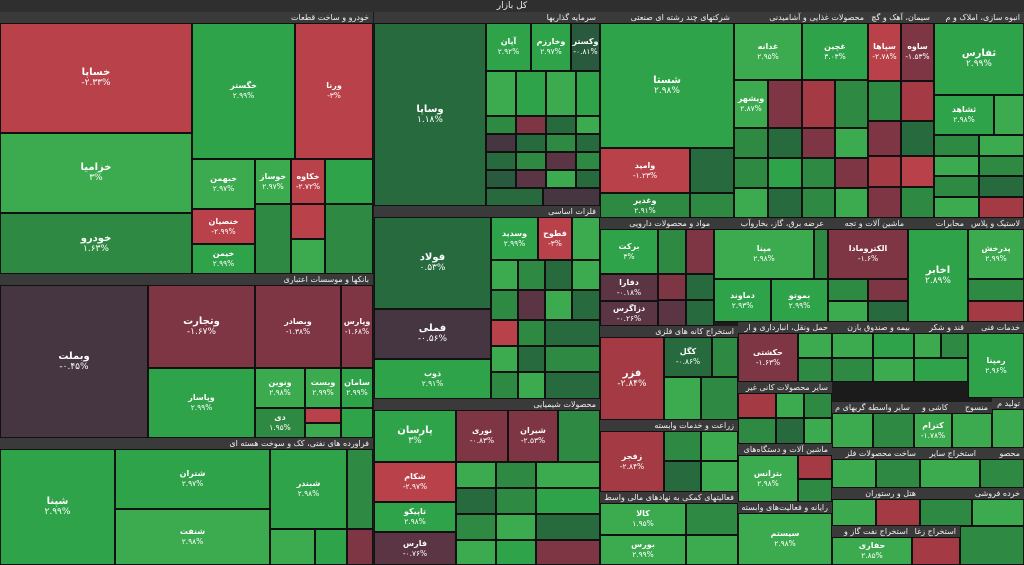 The width and height of the screenshot is (1024, 565). I want to click on tile-akhaber: اخابر ۲.۸۹%, so click(938, 275).